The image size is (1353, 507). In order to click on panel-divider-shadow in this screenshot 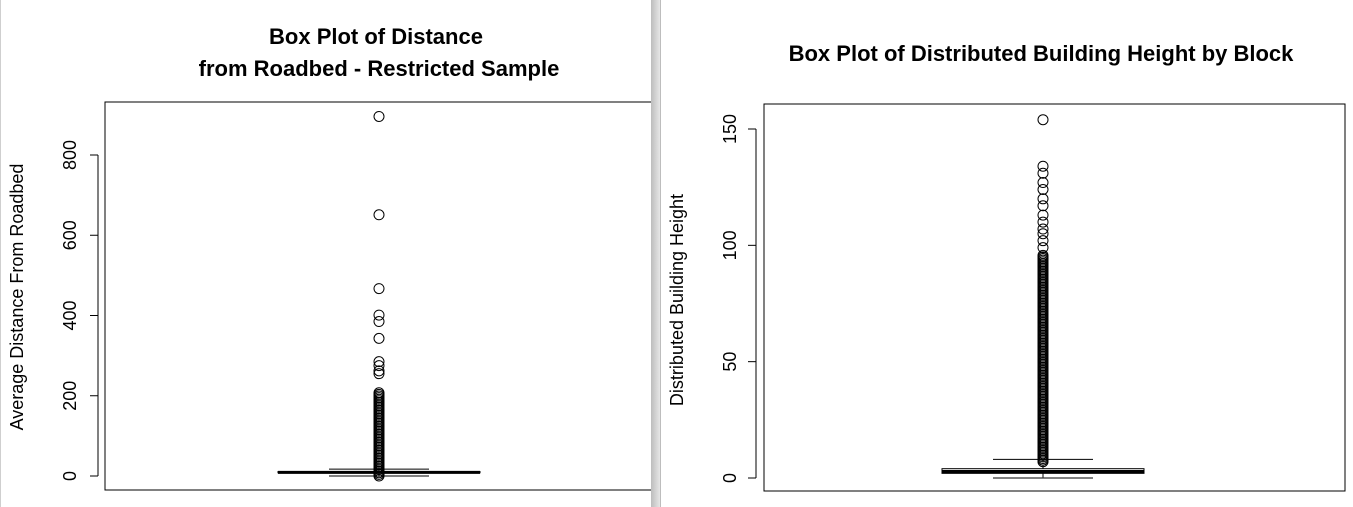, I will do `click(655, 253)`.